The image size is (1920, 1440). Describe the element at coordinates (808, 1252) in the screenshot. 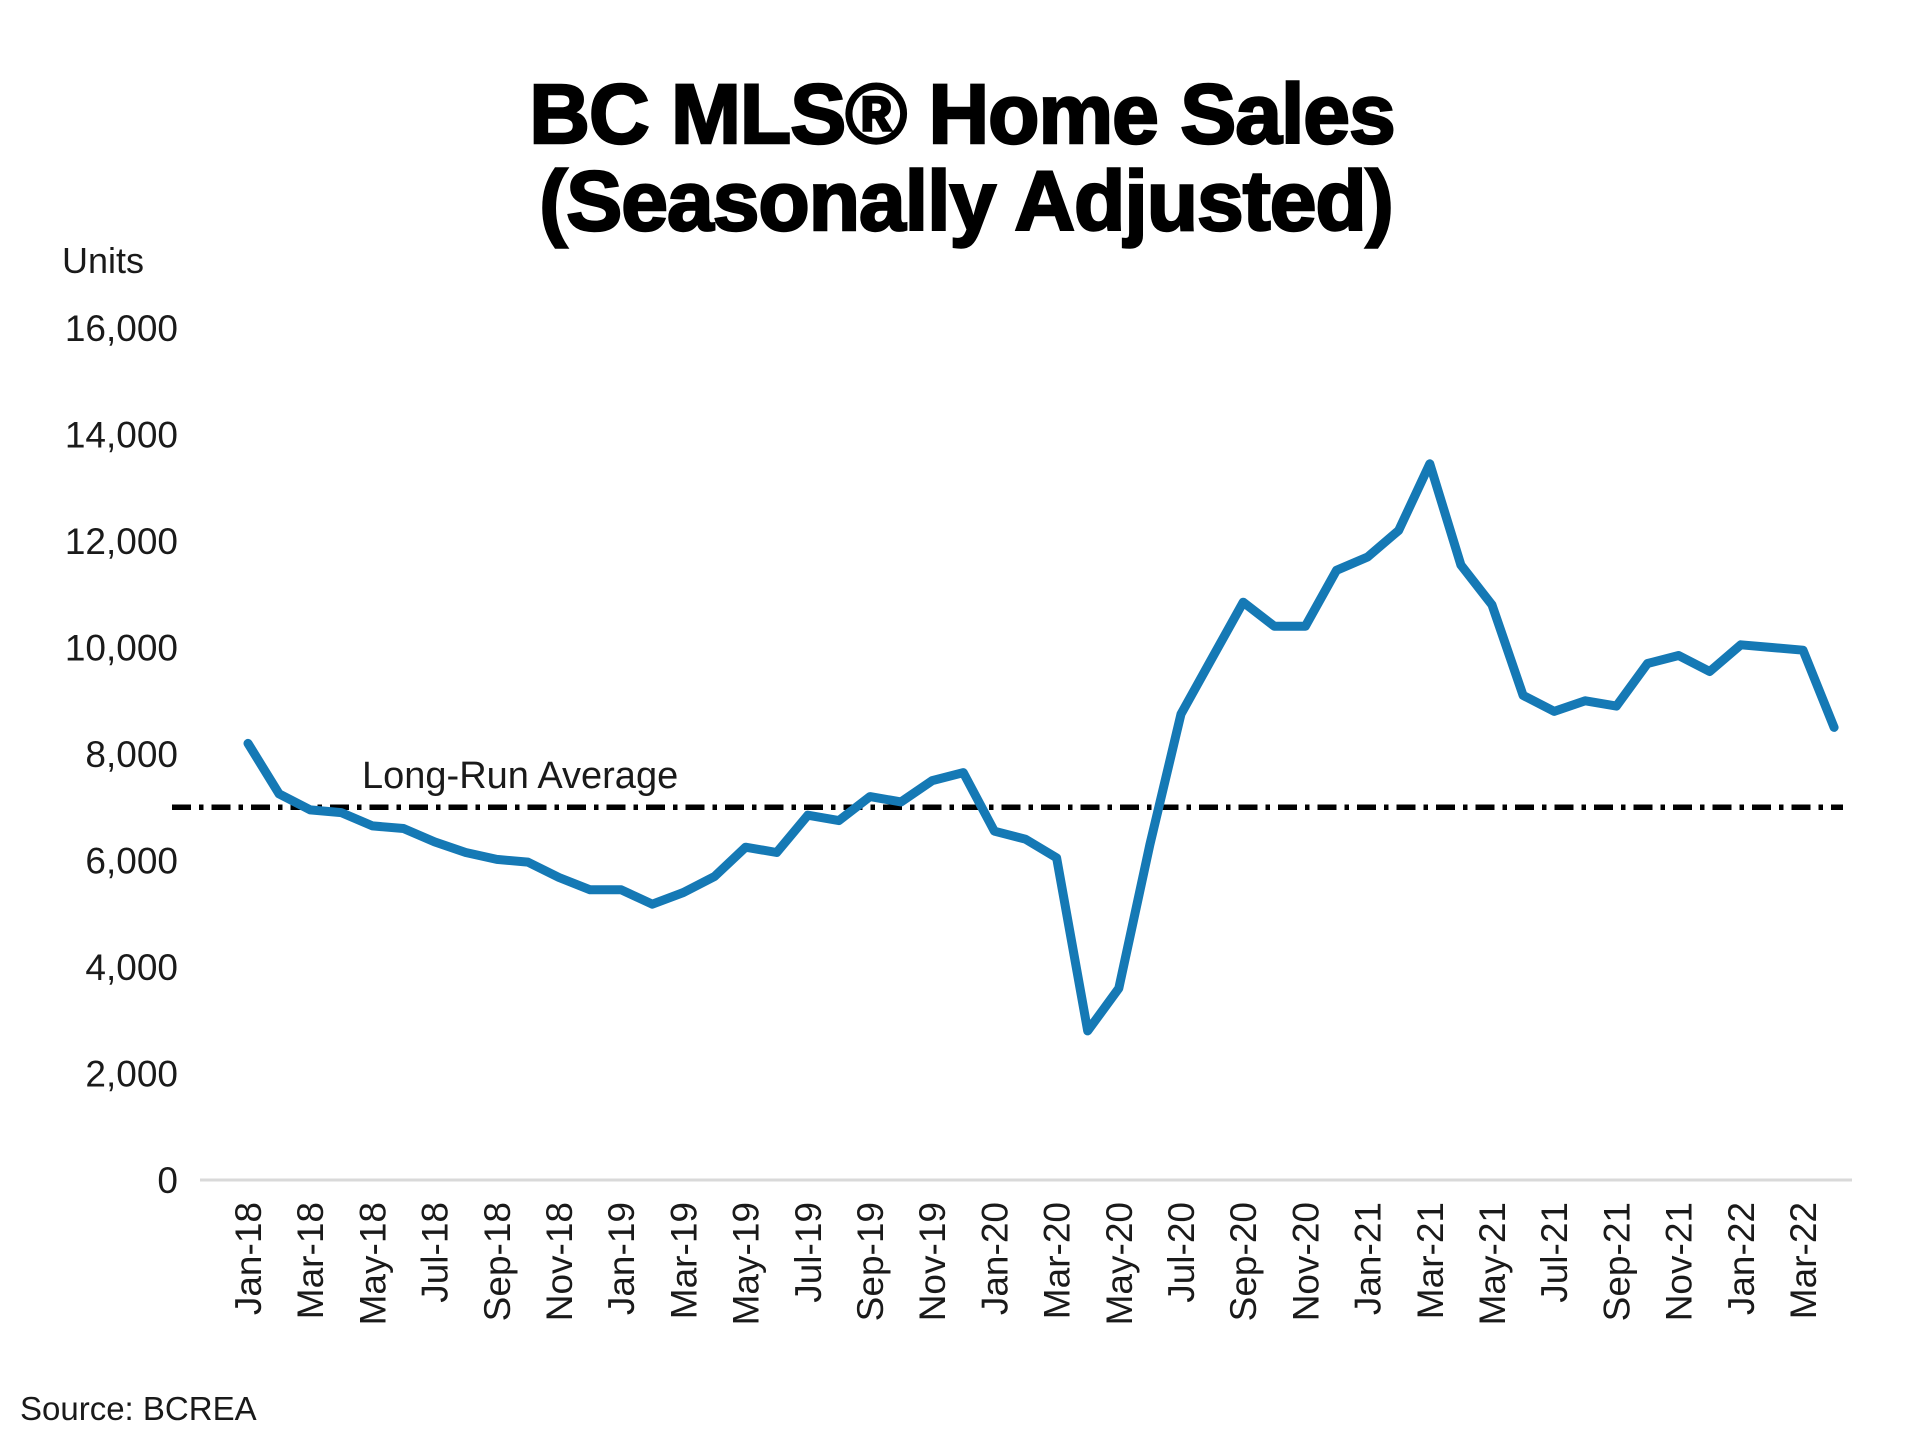

I see `x-tick-label: Jul-19` at that location.